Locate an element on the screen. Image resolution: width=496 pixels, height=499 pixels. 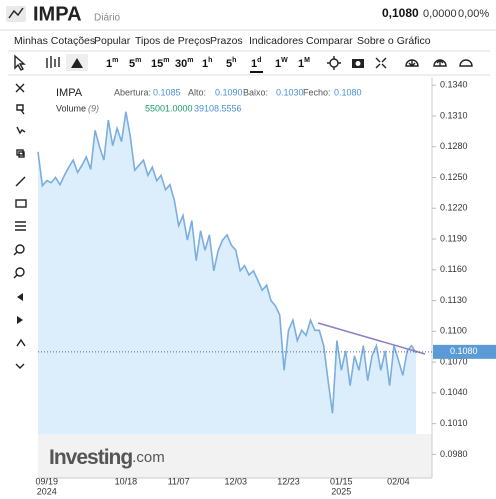
interval-button: 1d is located at coordinates (256, 63).